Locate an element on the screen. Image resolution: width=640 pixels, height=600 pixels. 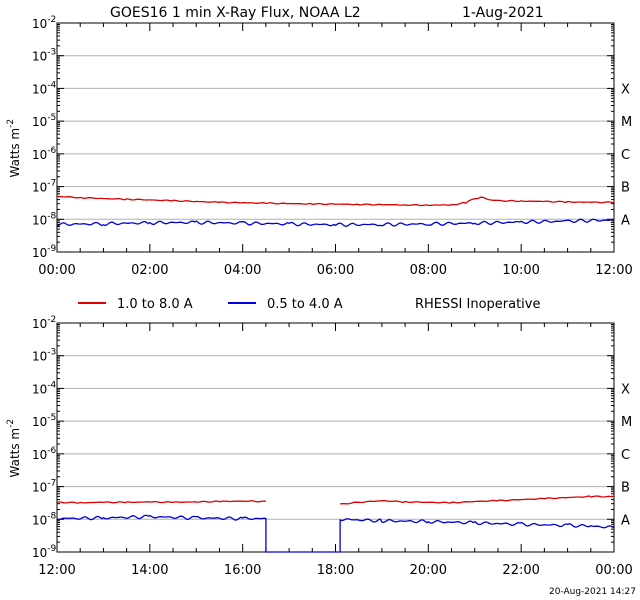
generation-timestamp: 20-Aug-2021 14:27 is located at coordinates (592, 592).